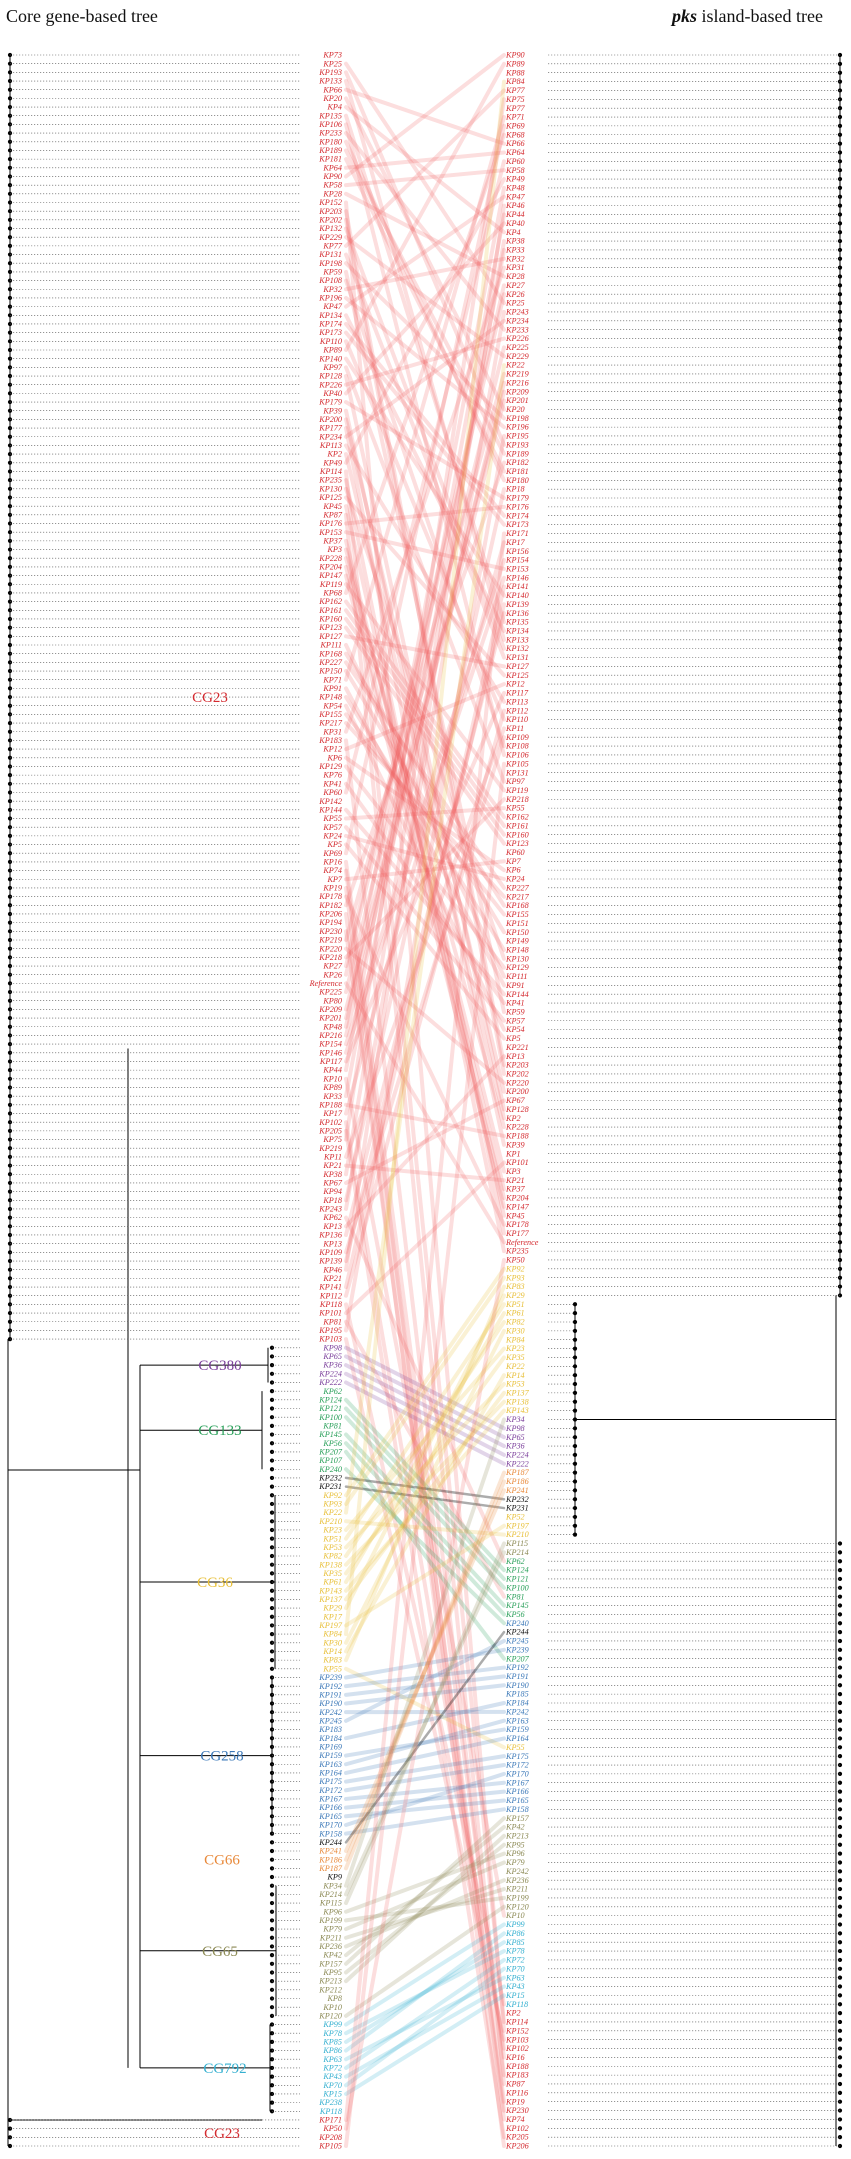  What do you see at coordinates (517, 914) in the screenshot?
I see `right-tip-label: KP155` at bounding box center [517, 914].